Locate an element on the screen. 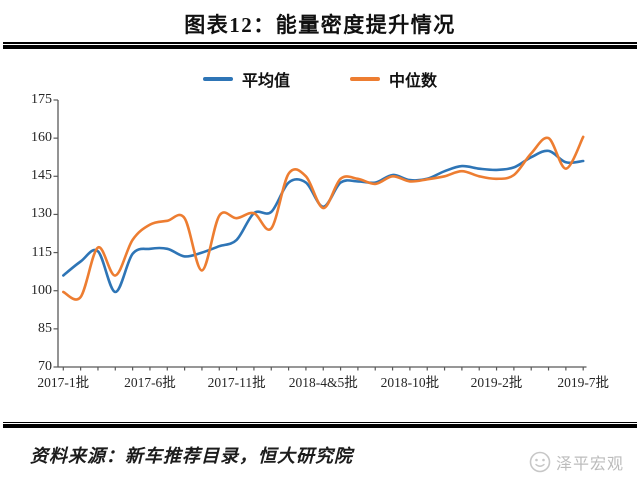  smiley-logo-icon is located at coordinates (540, 462).